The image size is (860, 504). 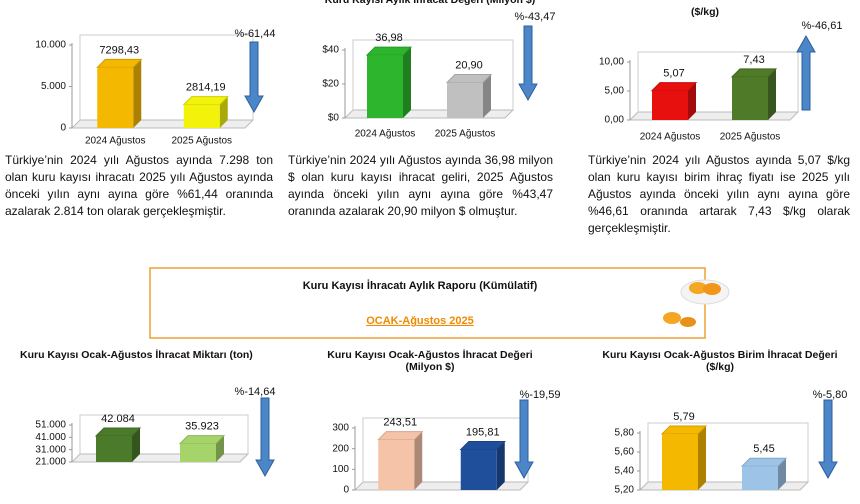 What do you see at coordinates (334, 118) in the screenshot?
I see `y-tick-label: $0` at bounding box center [334, 118].